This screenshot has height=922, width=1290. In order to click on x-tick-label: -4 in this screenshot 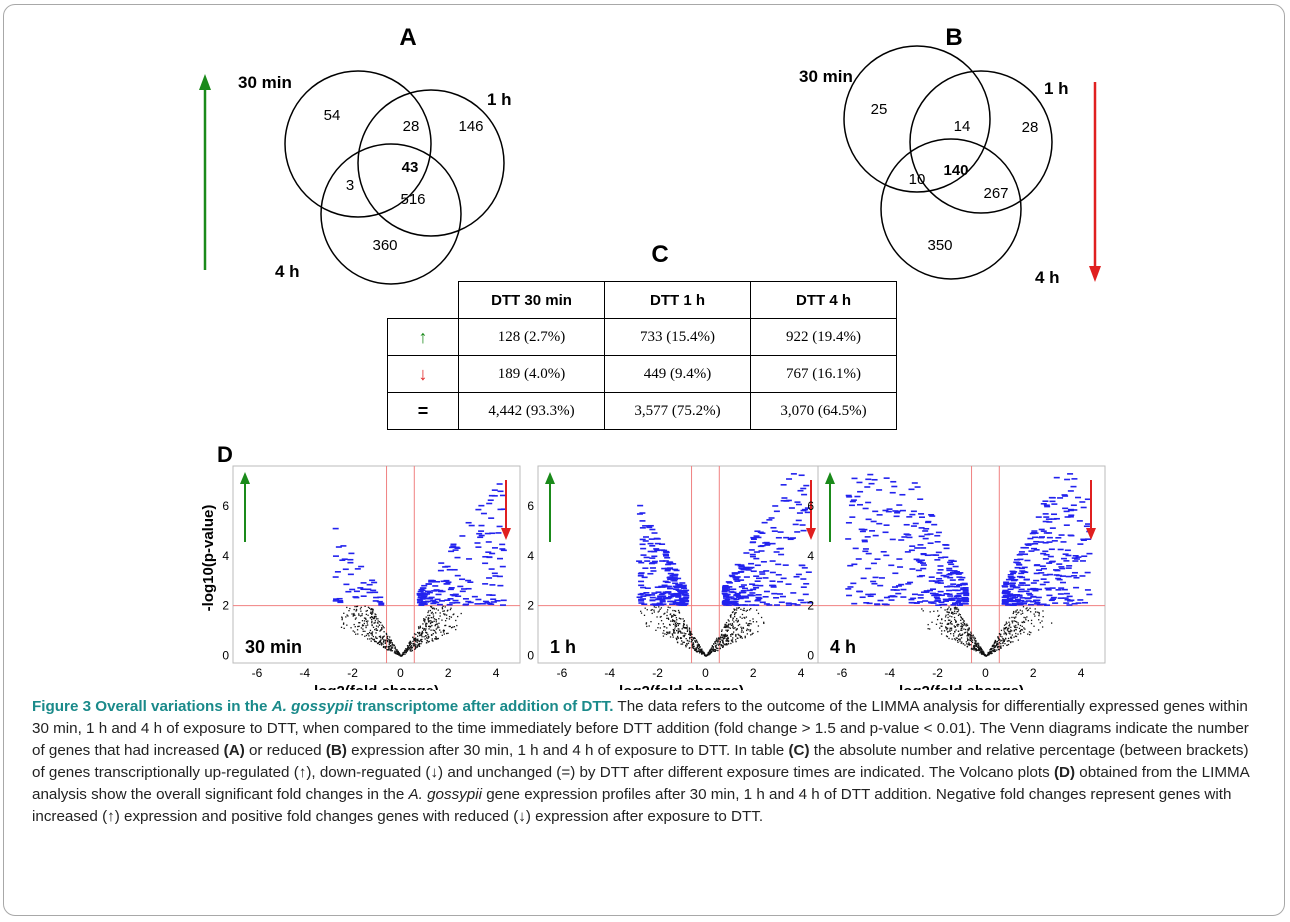, I will do `click(889, 673)`.